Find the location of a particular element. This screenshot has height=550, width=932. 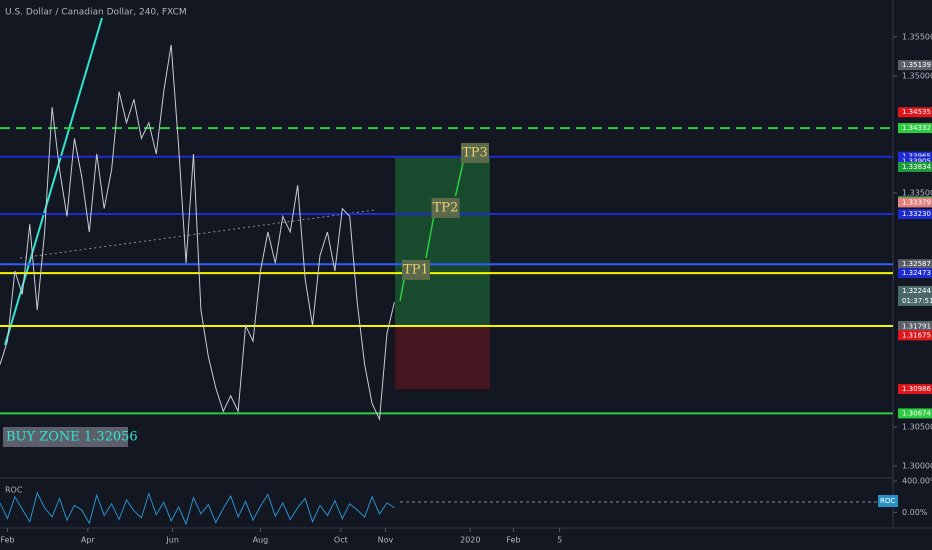

annotation-box is located at coordinates (65, 437).